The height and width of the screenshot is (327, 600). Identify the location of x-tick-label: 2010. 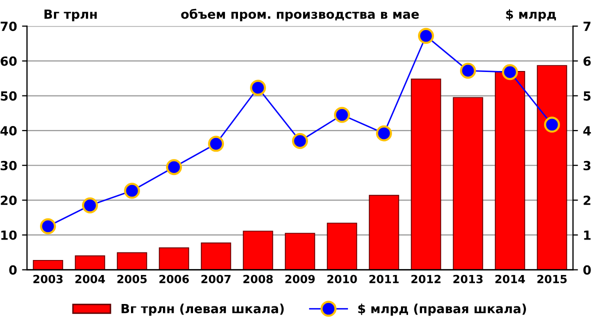
(342, 279).